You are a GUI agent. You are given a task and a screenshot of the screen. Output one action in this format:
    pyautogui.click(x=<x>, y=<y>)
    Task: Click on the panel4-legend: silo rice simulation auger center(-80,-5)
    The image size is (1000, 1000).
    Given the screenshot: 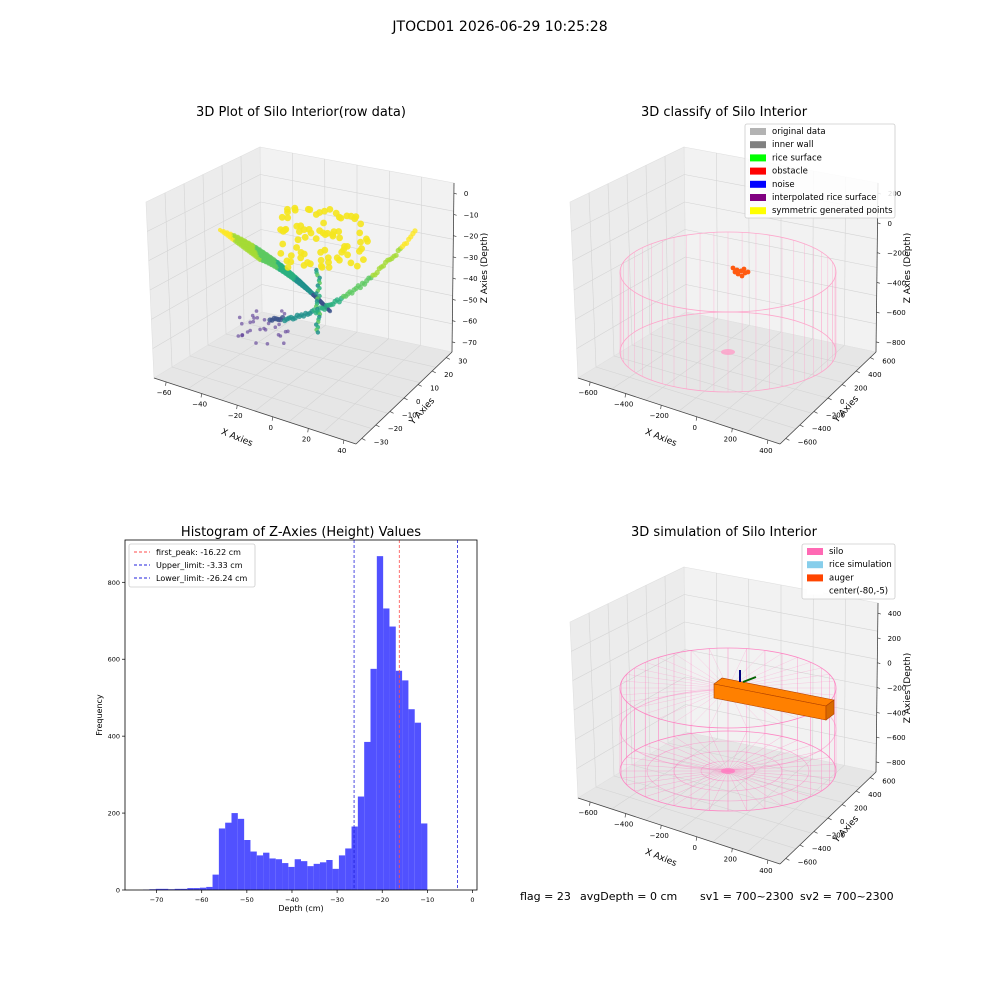 What is the action you would take?
    pyautogui.click(x=848, y=571)
    